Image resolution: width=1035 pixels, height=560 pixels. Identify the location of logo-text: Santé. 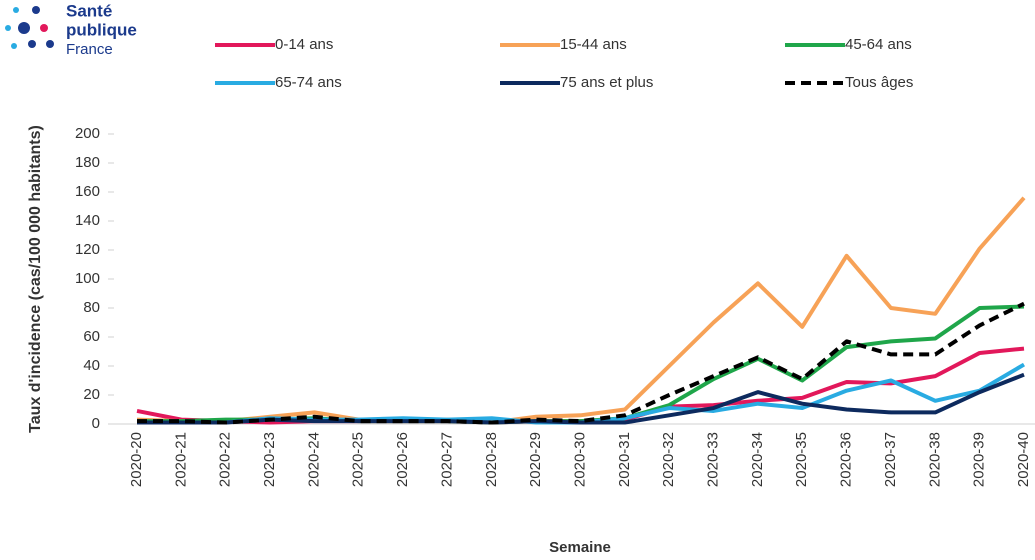
(89, 10).